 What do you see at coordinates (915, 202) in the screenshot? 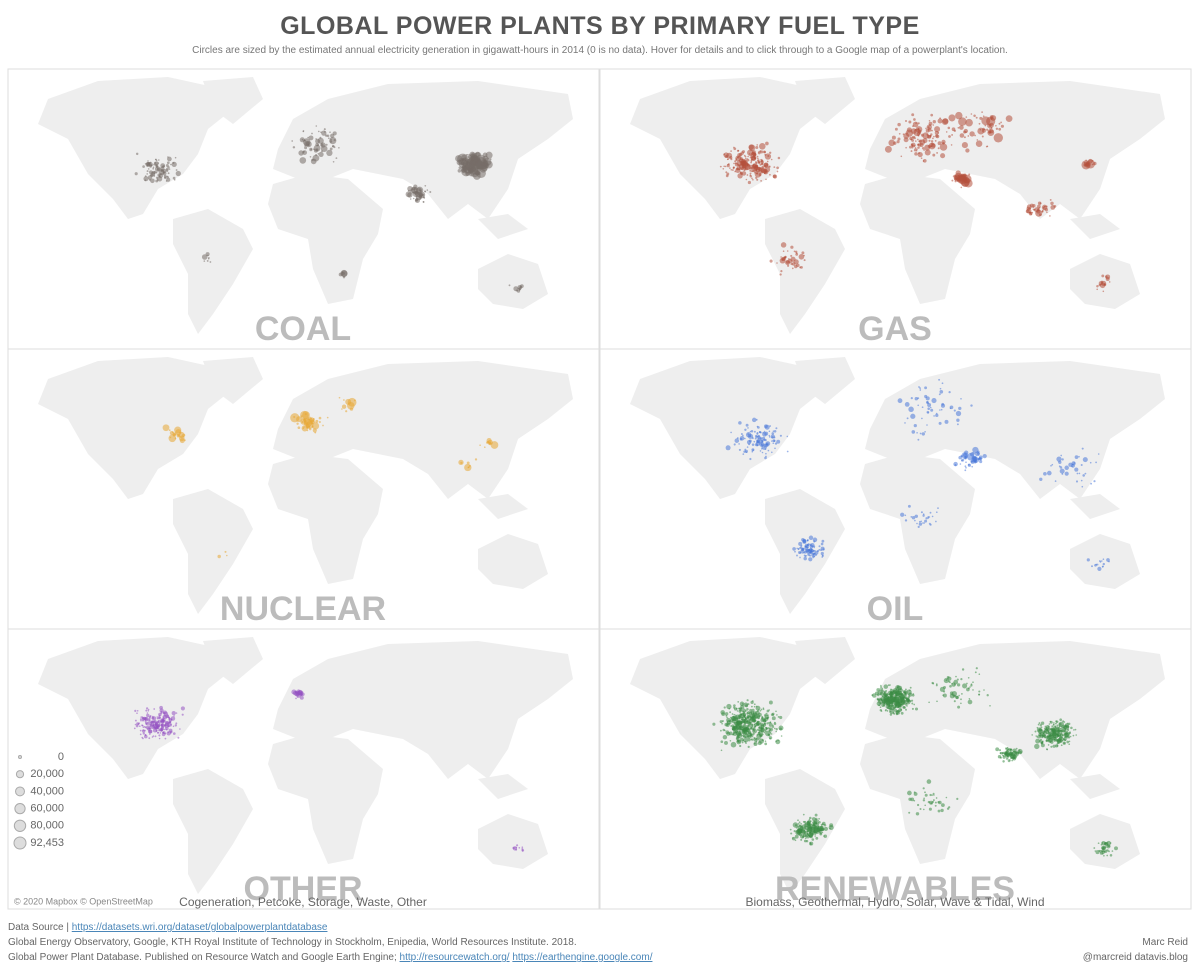
I see `plant-dots` at bounding box center [915, 202].